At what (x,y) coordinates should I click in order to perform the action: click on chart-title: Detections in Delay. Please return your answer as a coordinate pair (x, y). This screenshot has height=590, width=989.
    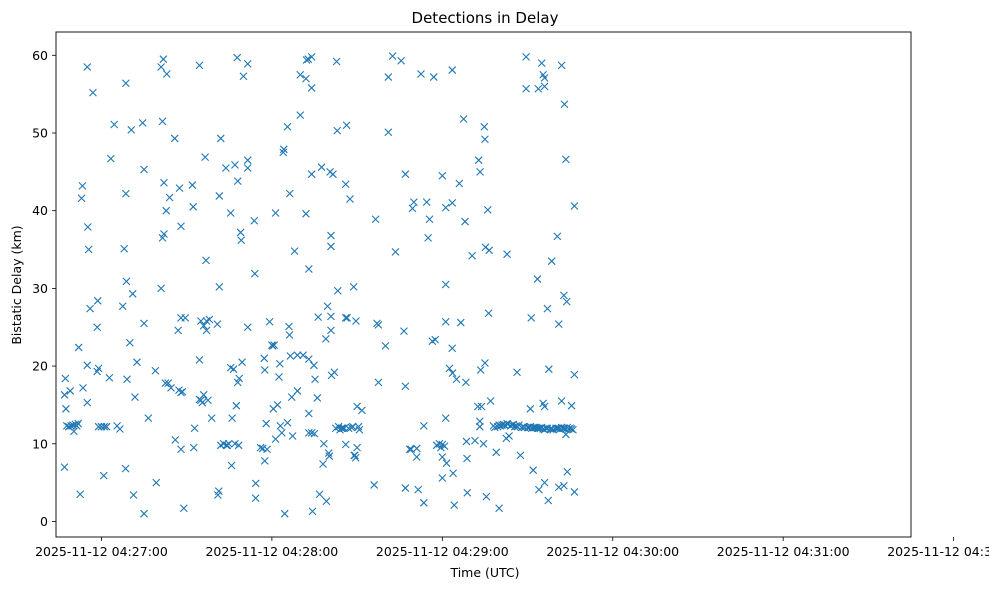
    Looking at the image, I should click on (485, 18).